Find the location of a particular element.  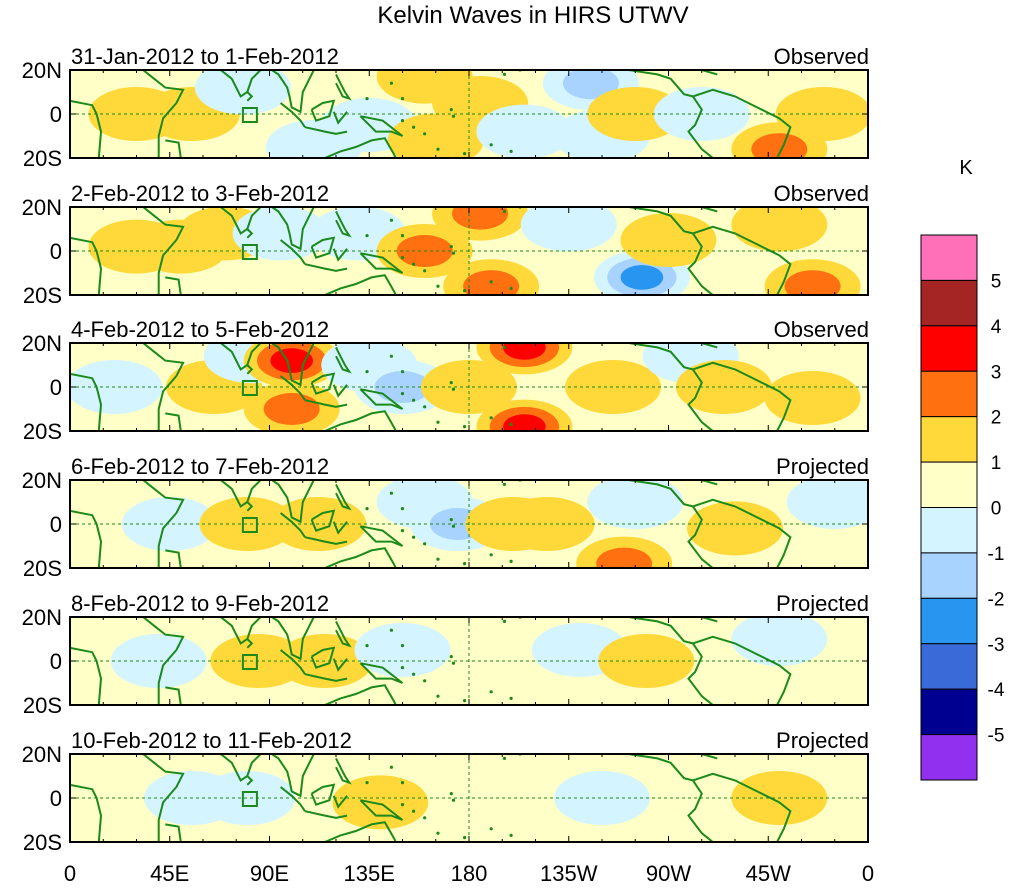

x-tick-label: 135E is located at coordinates (369, 873).